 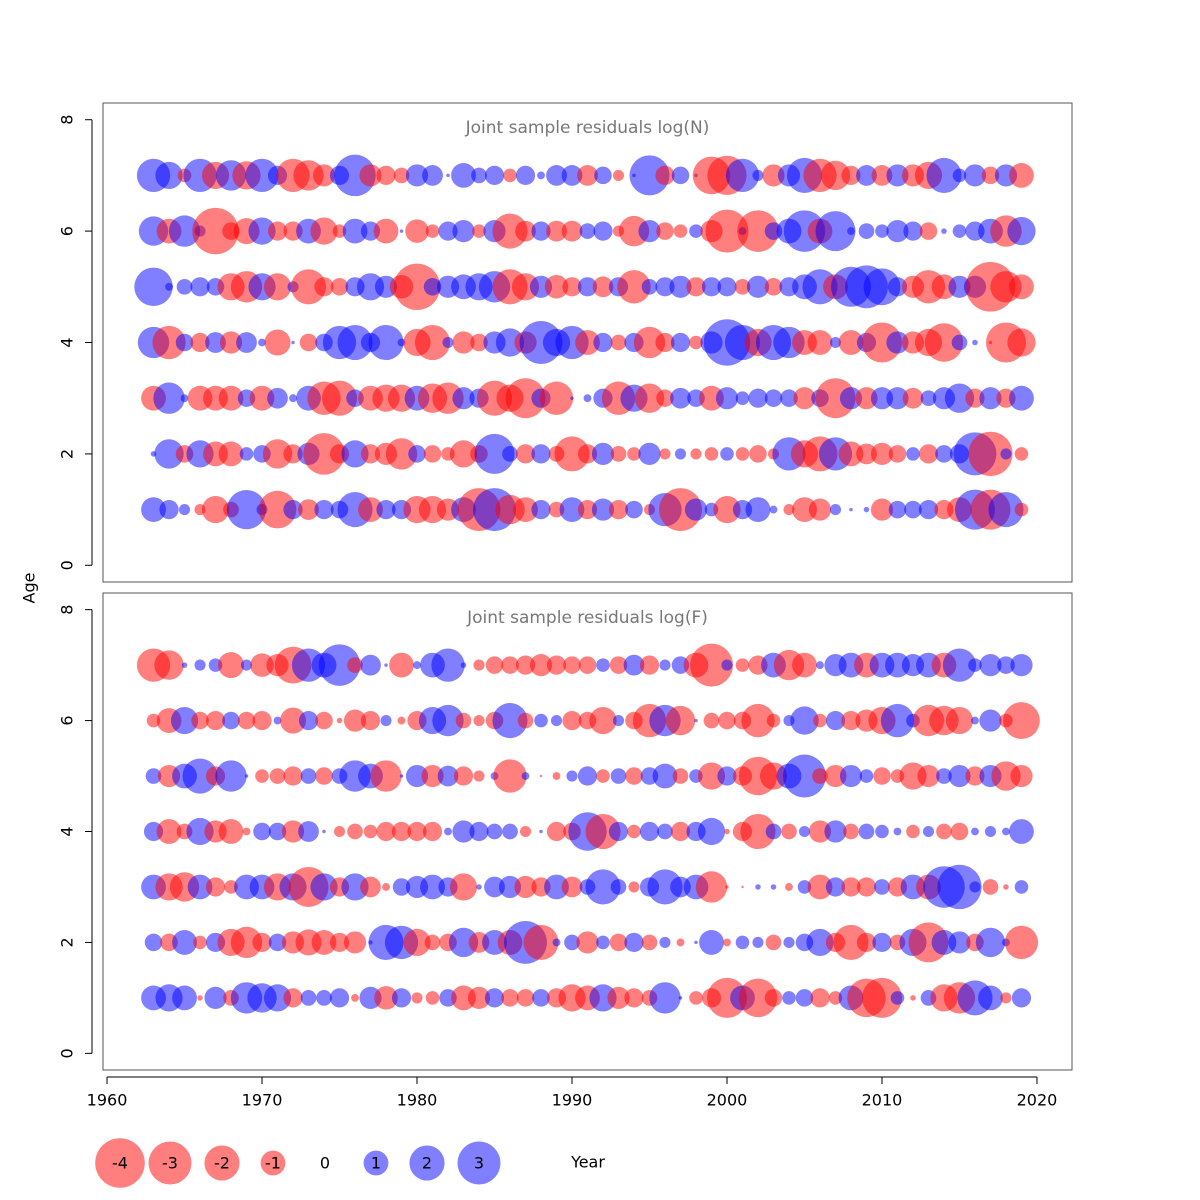 I want to click on x-axis-label: Year, so click(x=587, y=1162).